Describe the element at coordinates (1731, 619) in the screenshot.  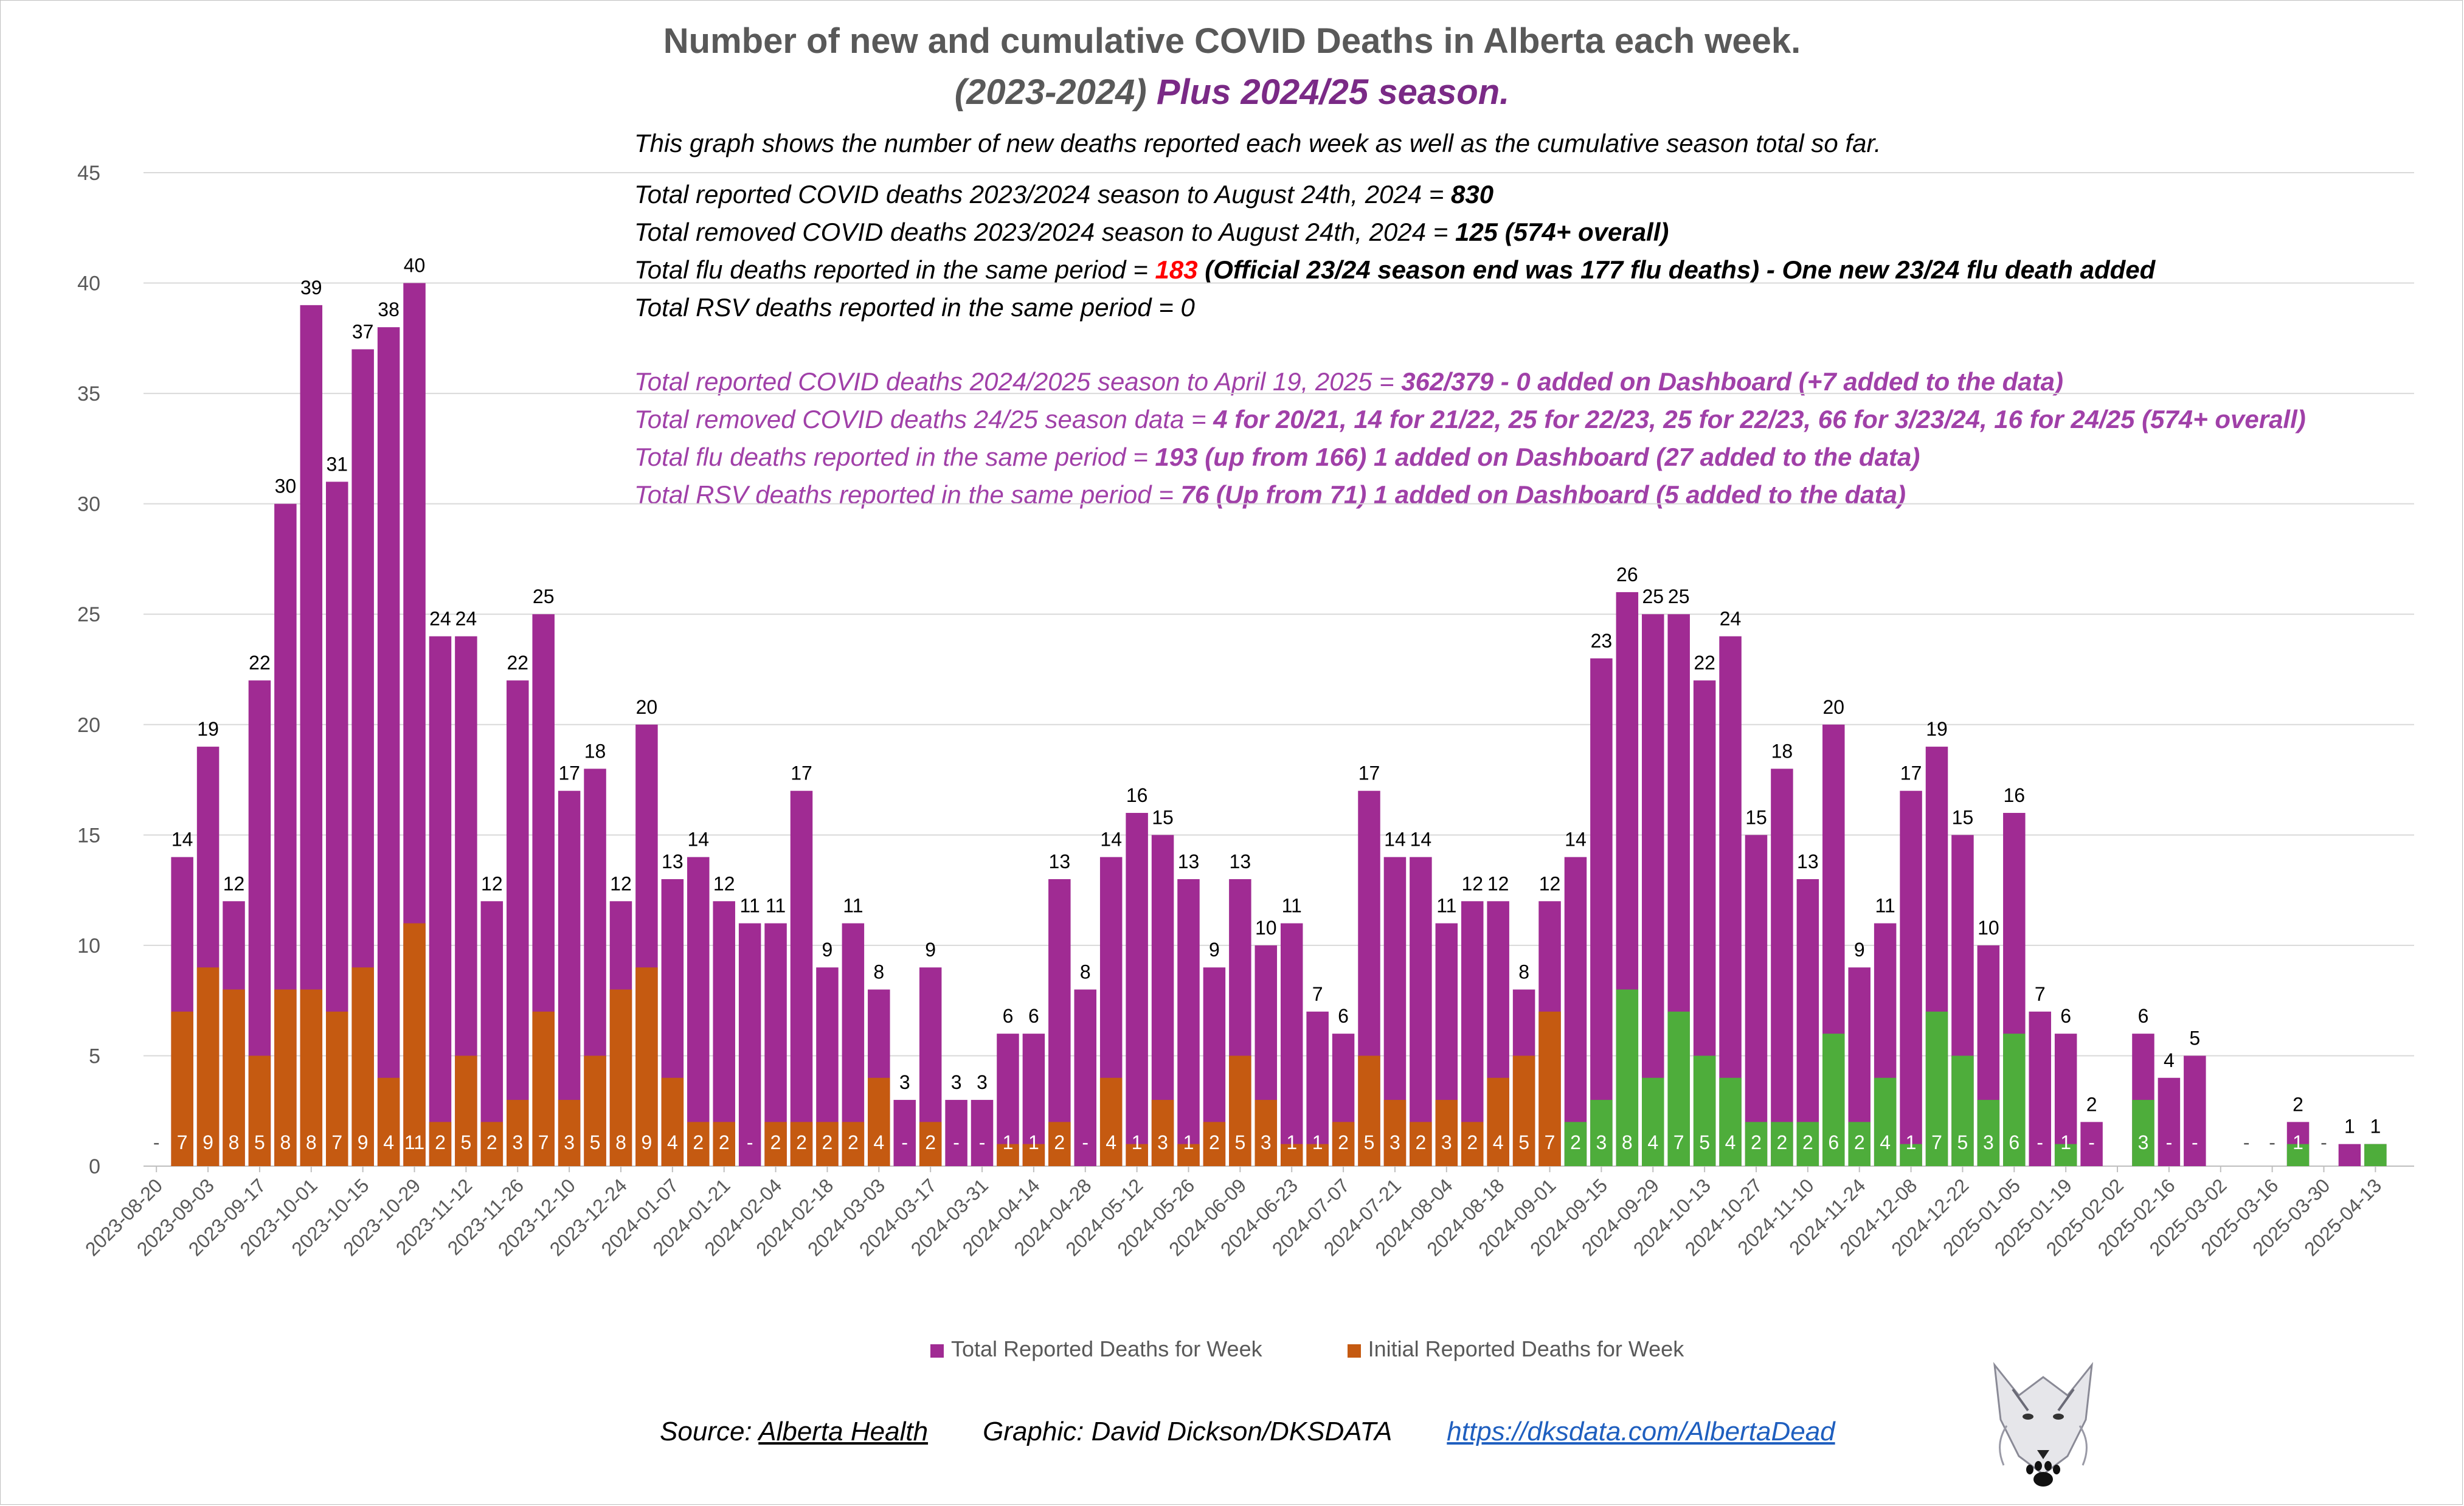
I see `data-label-total: 24` at that location.